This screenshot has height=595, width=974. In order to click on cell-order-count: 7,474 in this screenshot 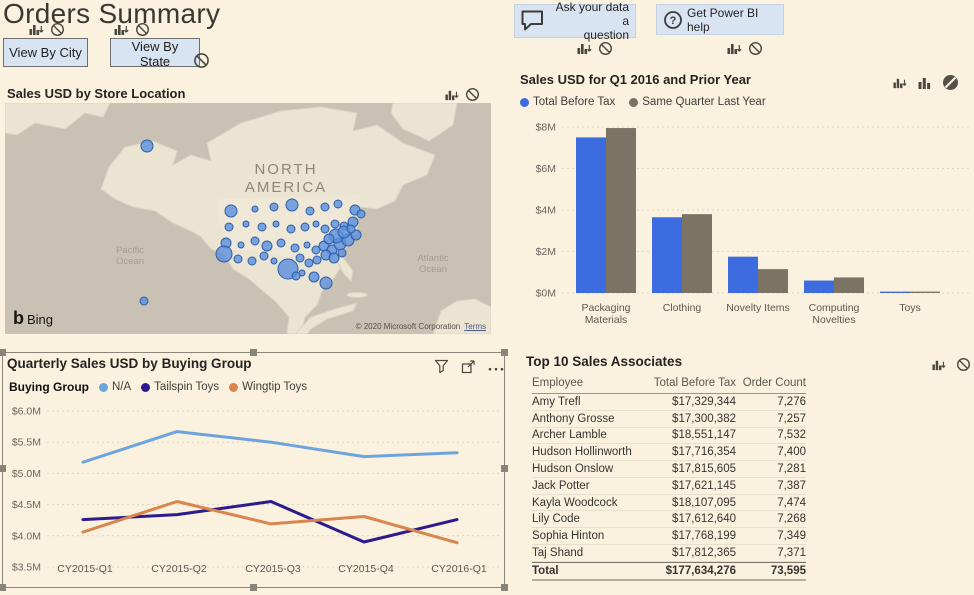, I will do `click(771, 503)`.